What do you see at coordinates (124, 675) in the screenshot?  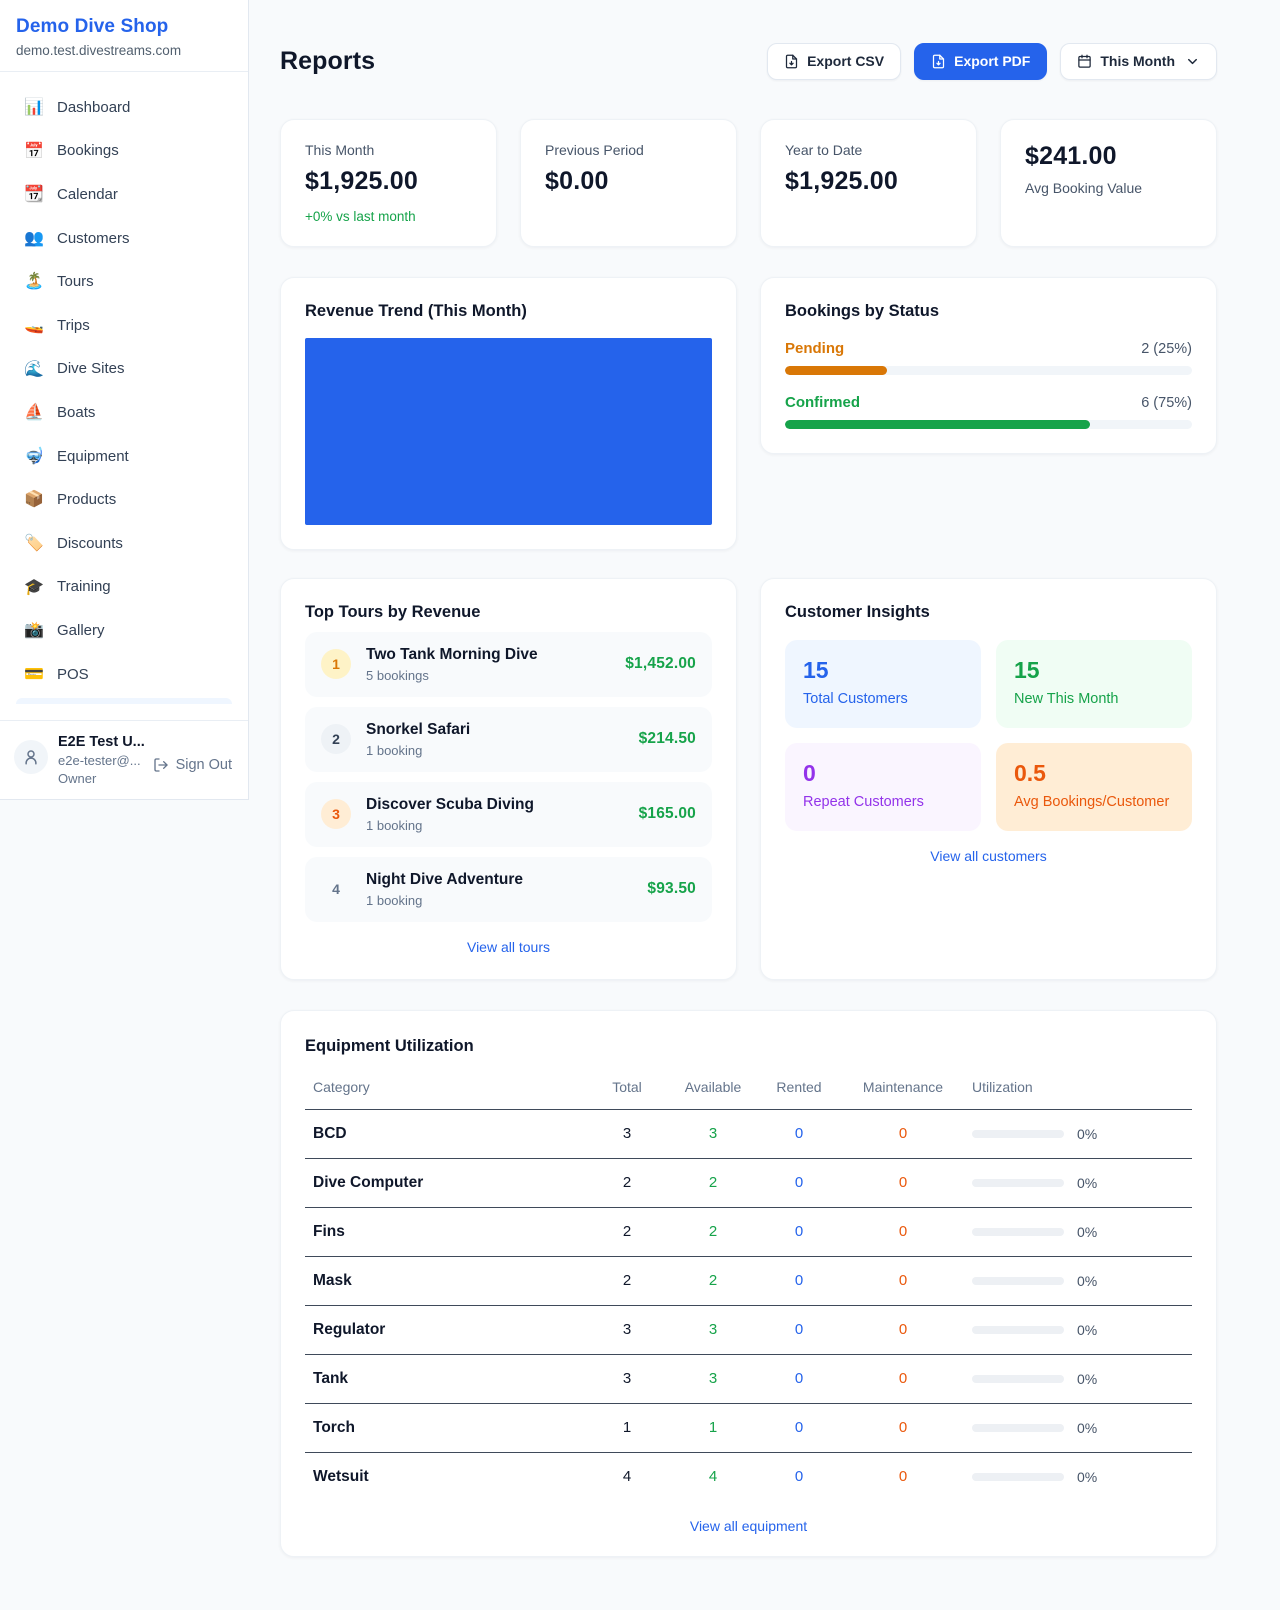 I see `sidebar-item-pos: 💳 POS` at bounding box center [124, 675].